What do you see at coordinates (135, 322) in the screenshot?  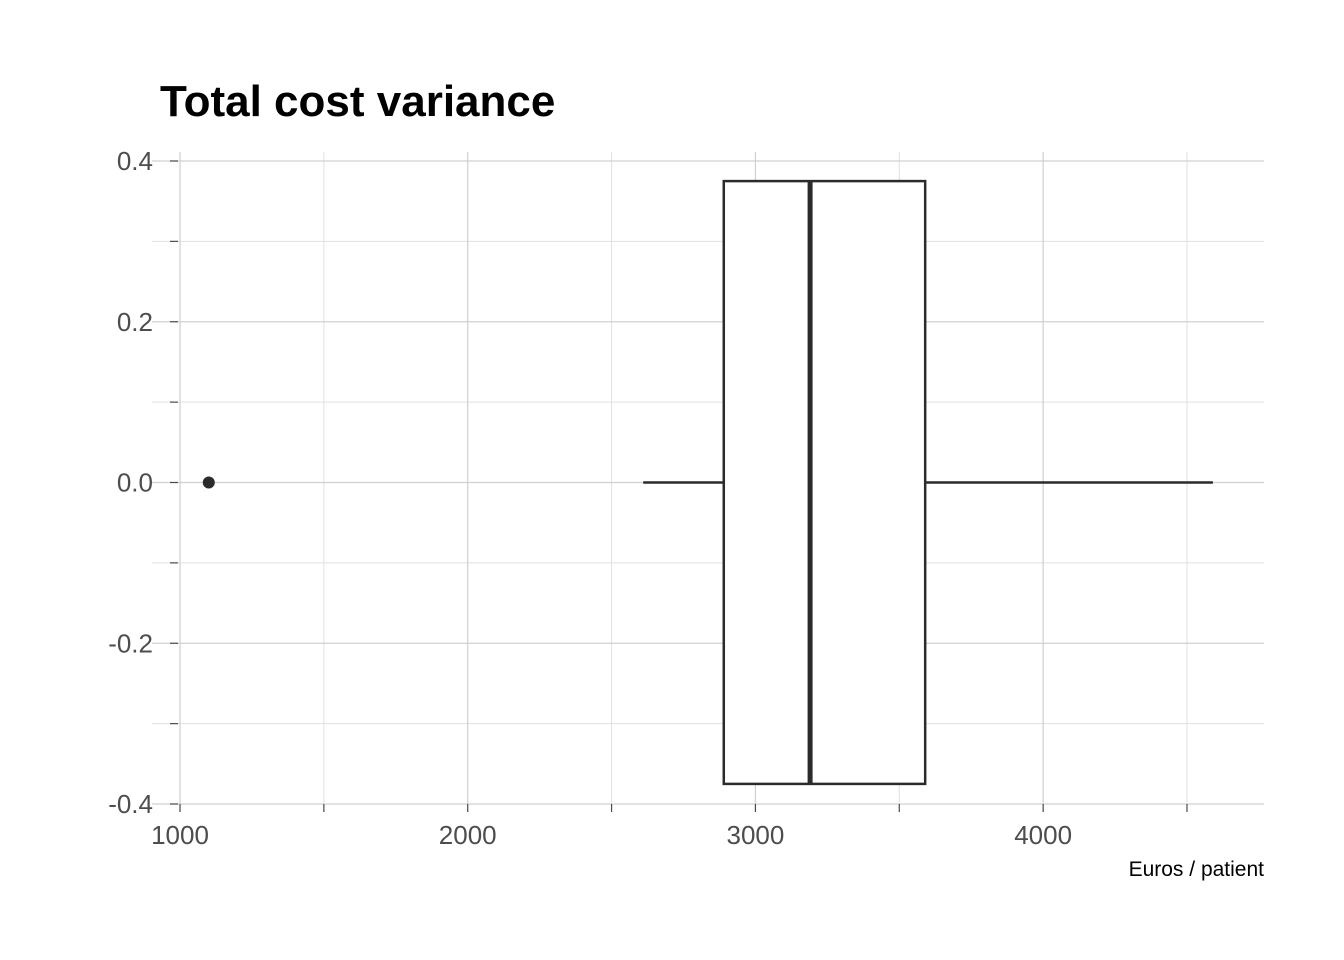 I see `y-tick-label: 0.2` at bounding box center [135, 322].